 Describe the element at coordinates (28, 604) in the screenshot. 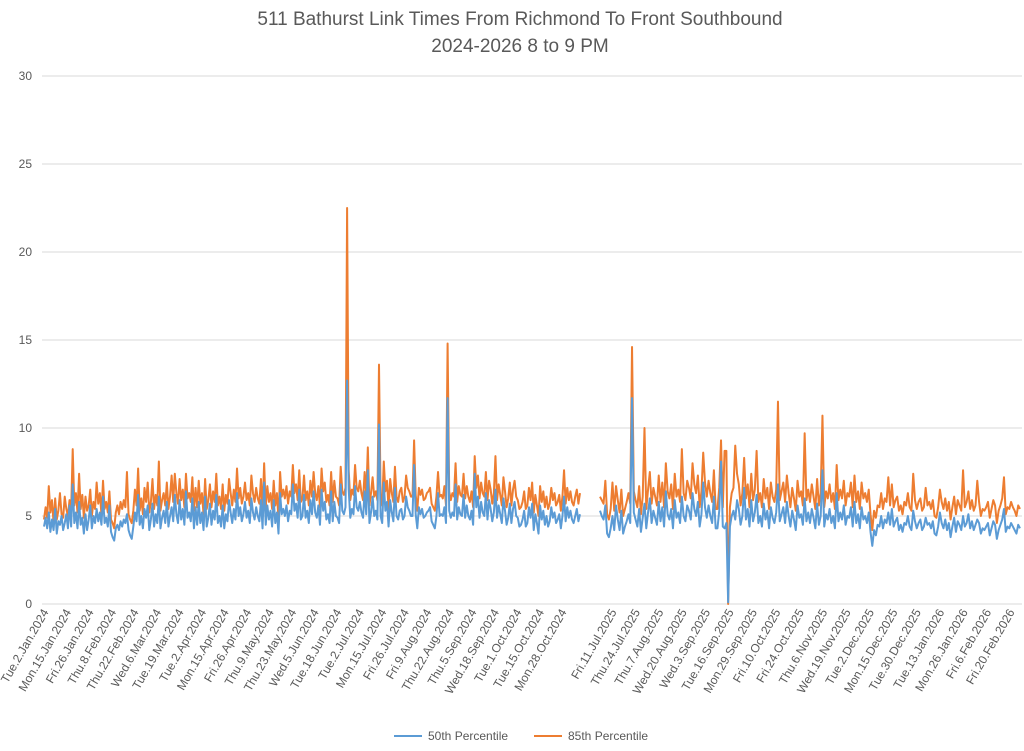

I see `y-tick-label: 0` at that location.